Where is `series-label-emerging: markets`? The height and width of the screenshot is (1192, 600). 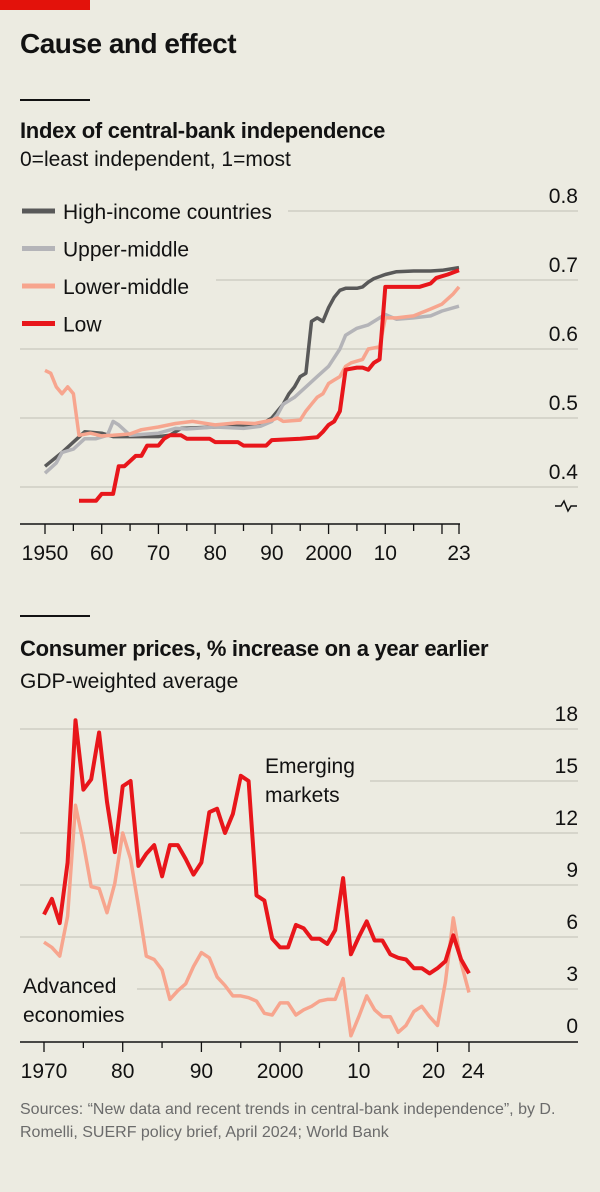 series-label-emerging: markets is located at coordinates (302, 795).